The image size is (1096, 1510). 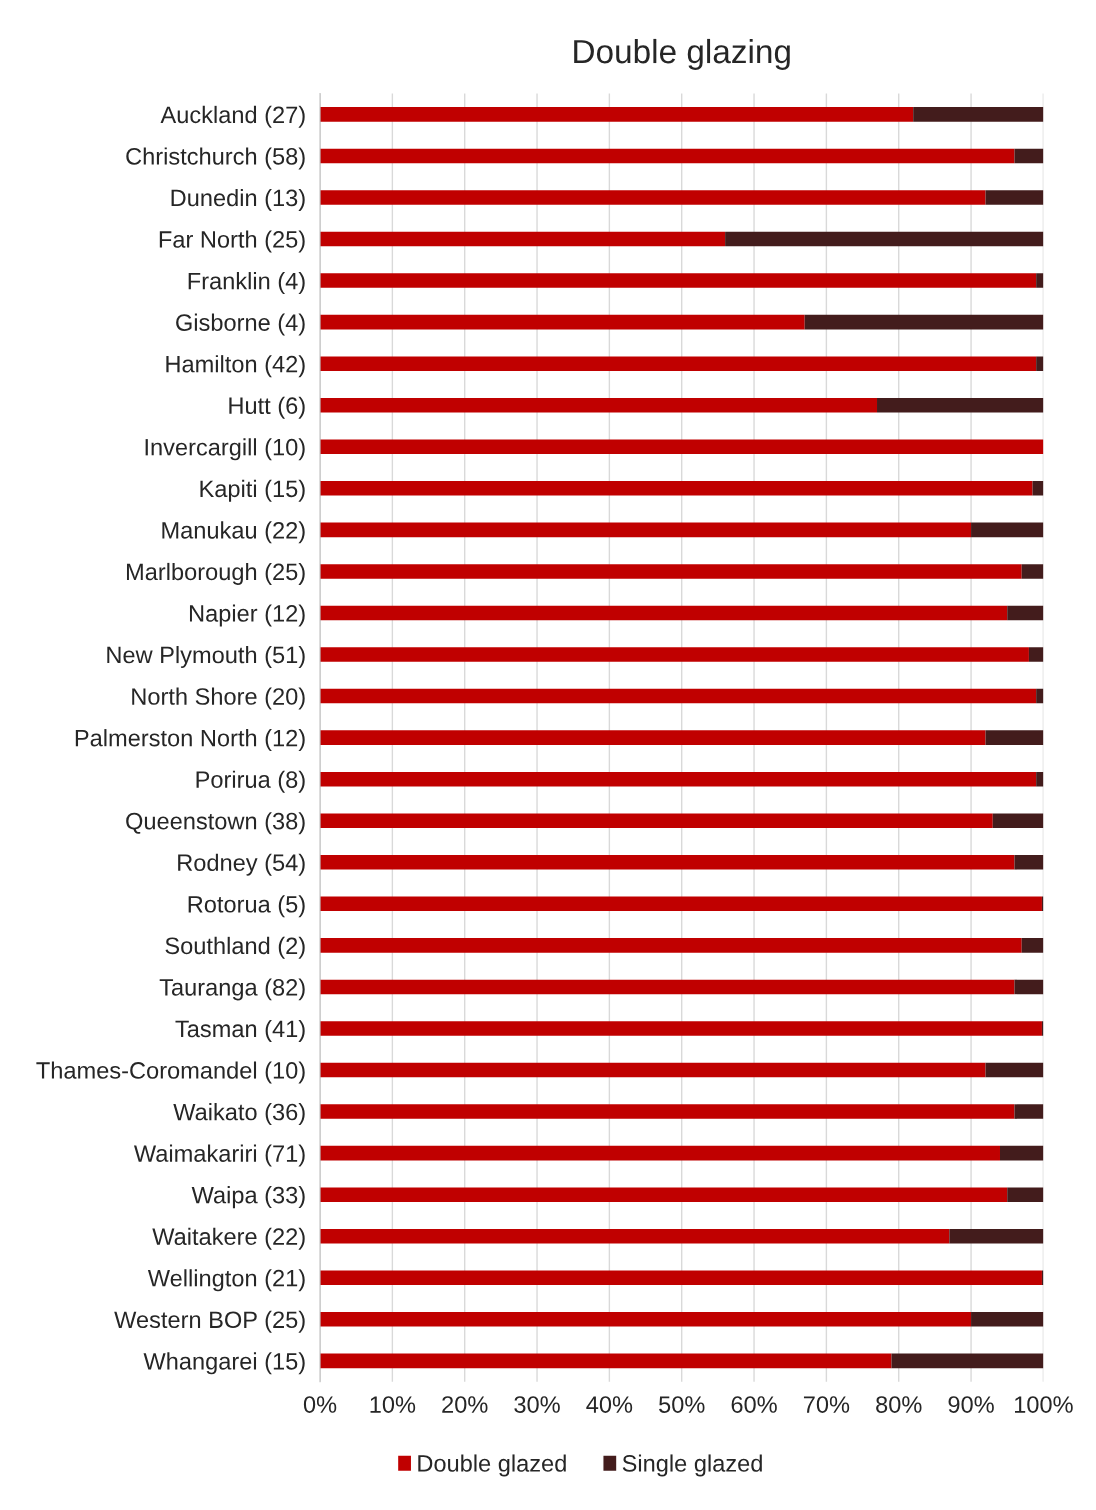 I want to click on y-tick-label: Palmerston North (12), so click(x=190, y=740).